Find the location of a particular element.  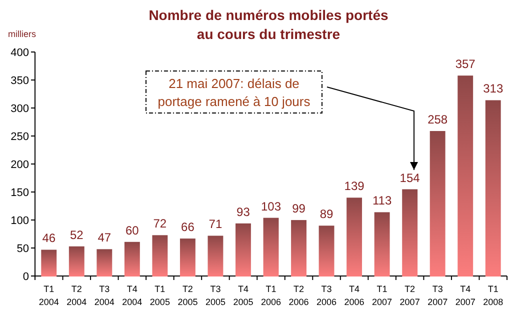

x-tick-label: T2 2005 is located at coordinates (188, 295).